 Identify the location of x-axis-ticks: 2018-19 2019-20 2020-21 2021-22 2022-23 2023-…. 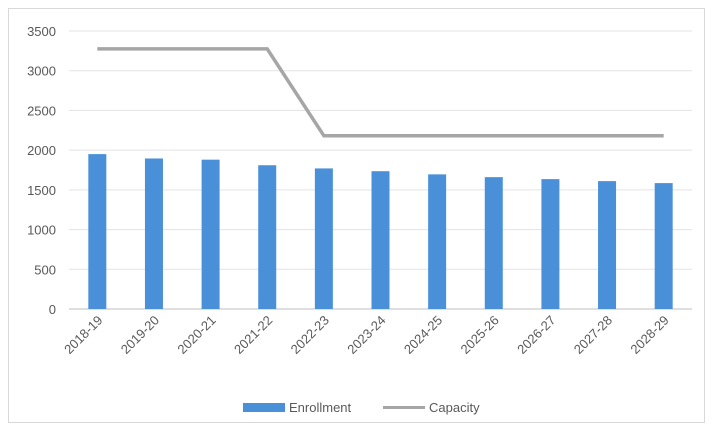
(366, 335).